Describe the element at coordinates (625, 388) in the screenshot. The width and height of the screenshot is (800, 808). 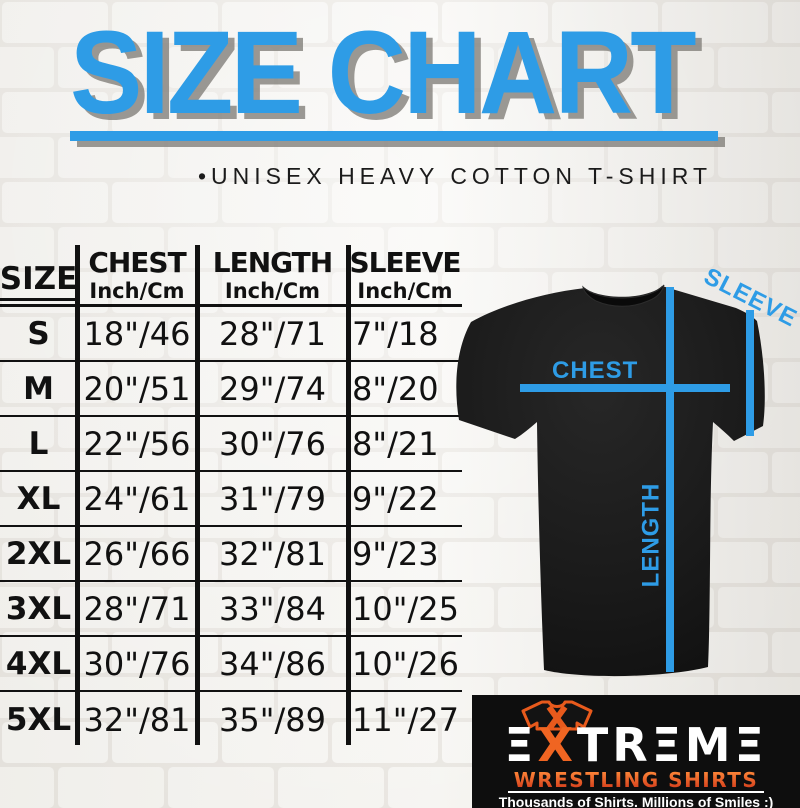
I see `chest-measure-line` at that location.